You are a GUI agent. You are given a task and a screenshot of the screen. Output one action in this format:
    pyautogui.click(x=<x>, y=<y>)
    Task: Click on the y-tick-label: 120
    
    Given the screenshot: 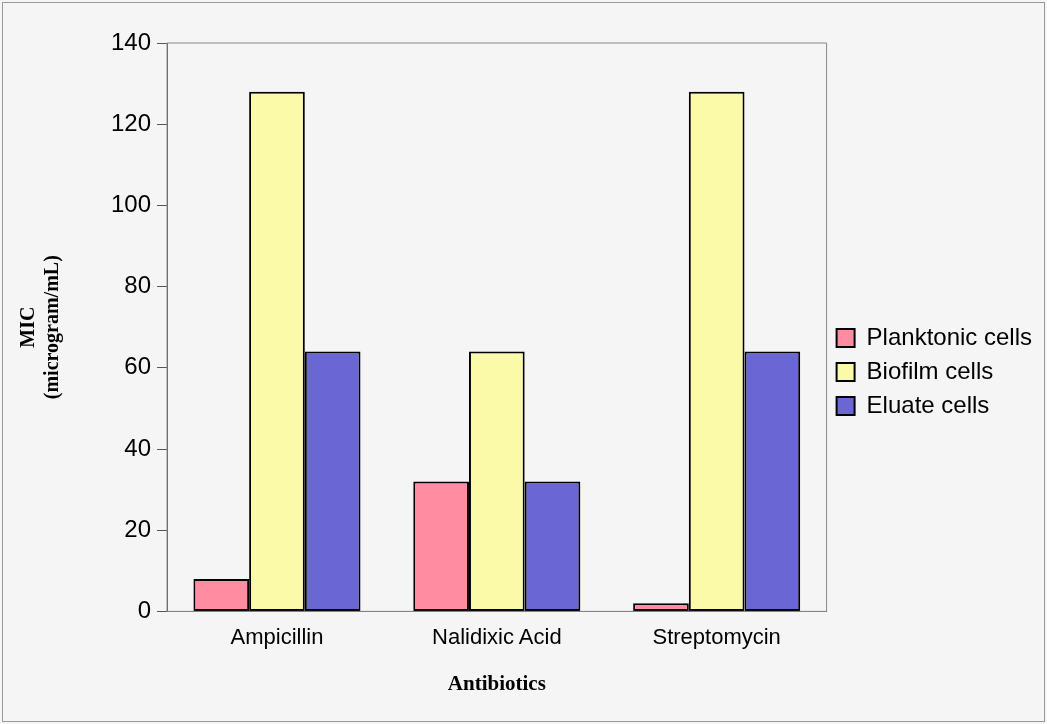 What is the action you would take?
    pyautogui.click(x=131, y=122)
    